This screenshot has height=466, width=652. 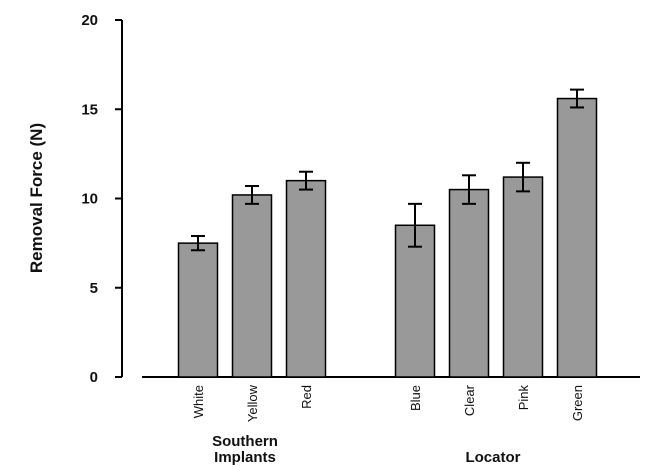 What do you see at coordinates (577, 237) in the screenshot?
I see `bar-green` at bounding box center [577, 237].